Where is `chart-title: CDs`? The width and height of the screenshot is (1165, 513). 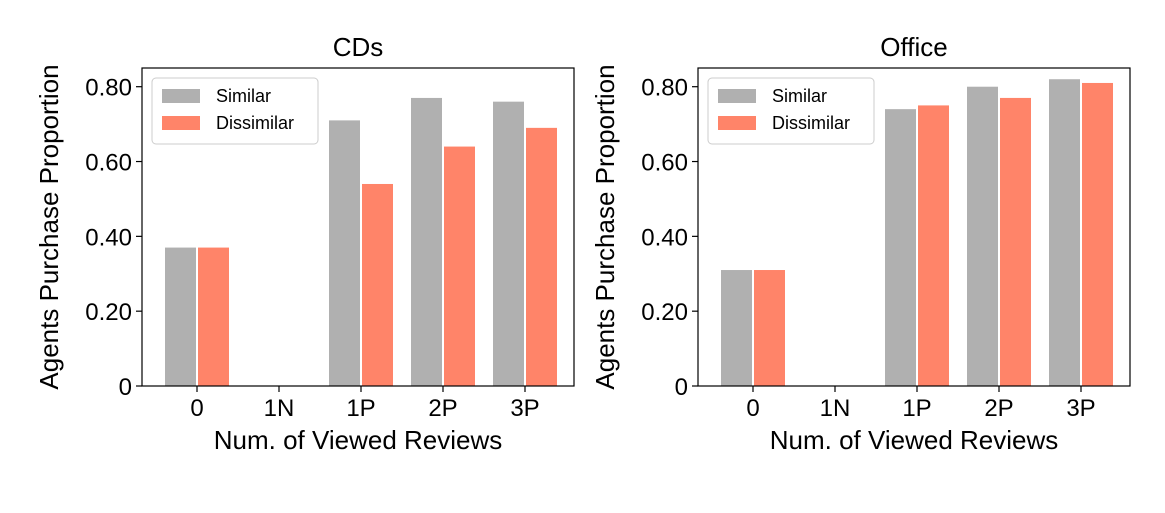
chart-title: CDs is located at coordinates (358, 47).